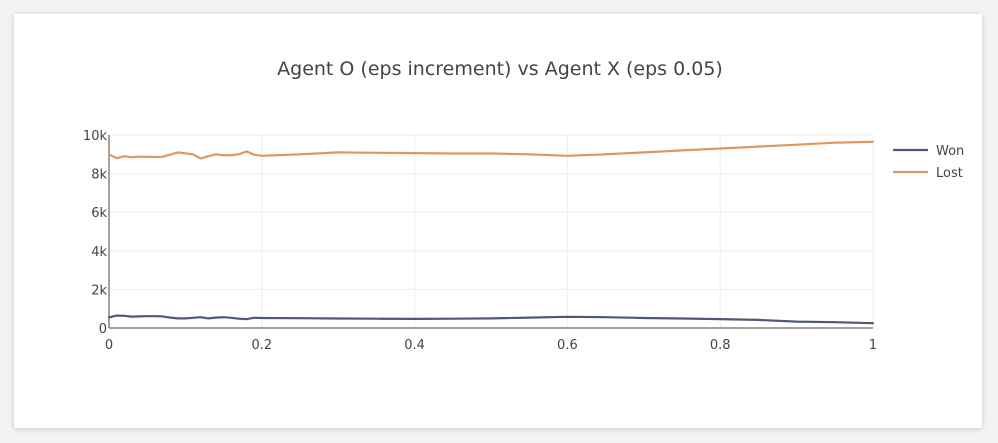 This screenshot has height=443, width=998. Describe the element at coordinates (99, 252) in the screenshot. I see `y-tick-label: 4k` at that location.